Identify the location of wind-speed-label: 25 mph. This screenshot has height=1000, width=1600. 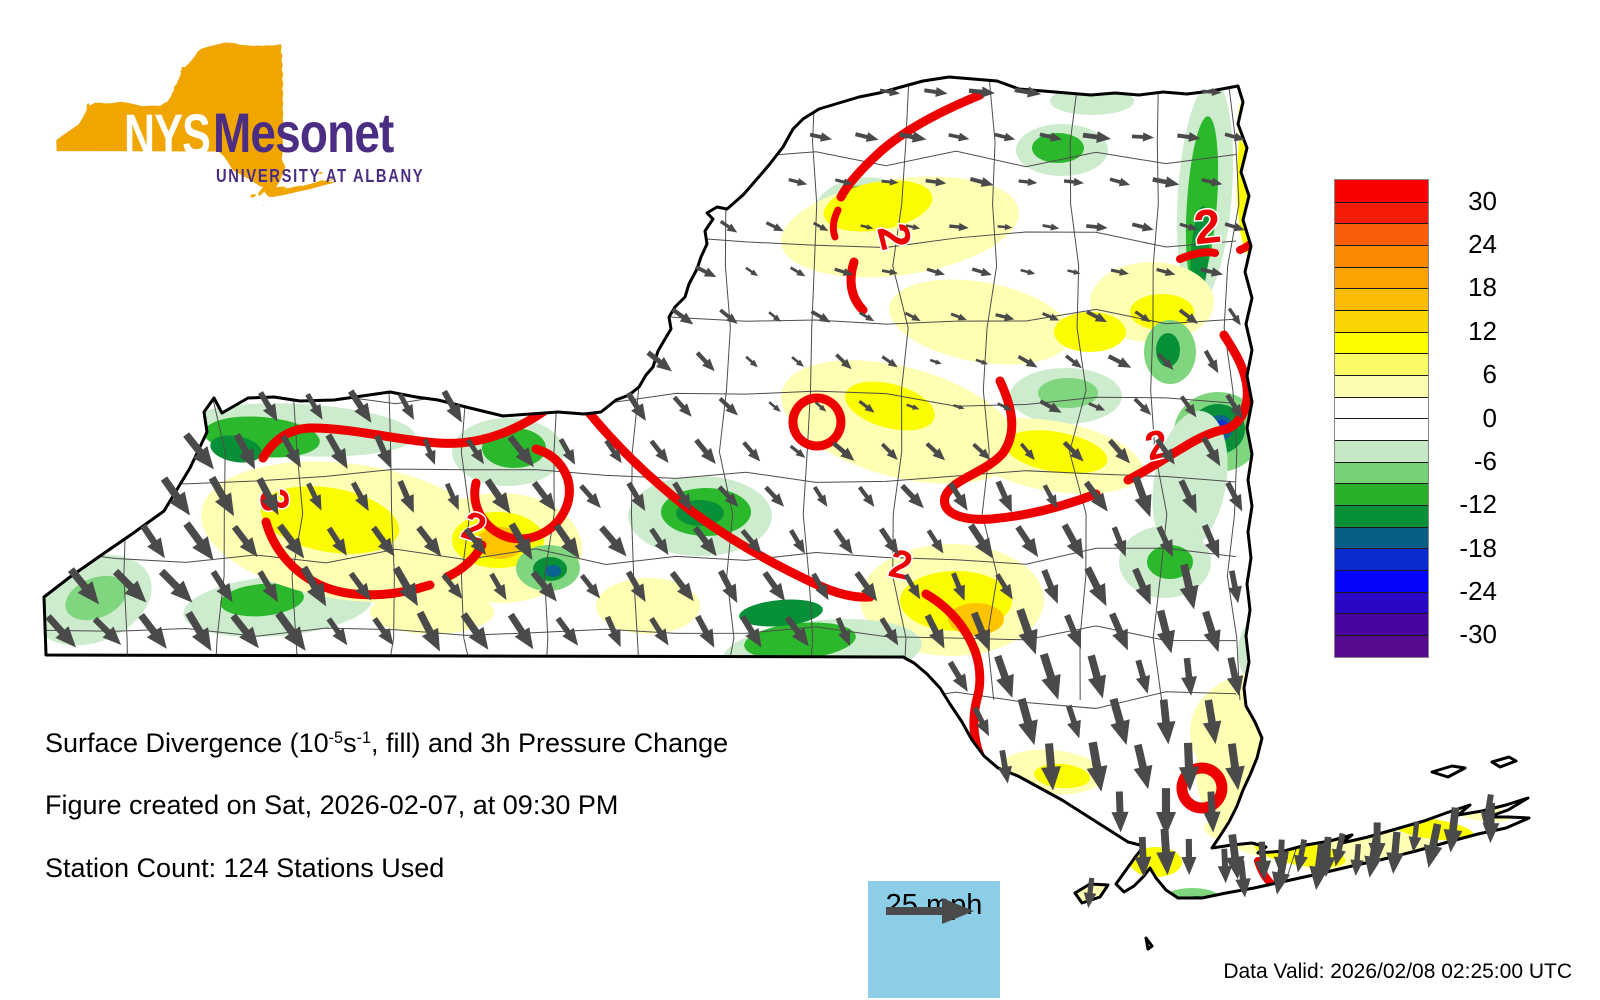
(934, 905).